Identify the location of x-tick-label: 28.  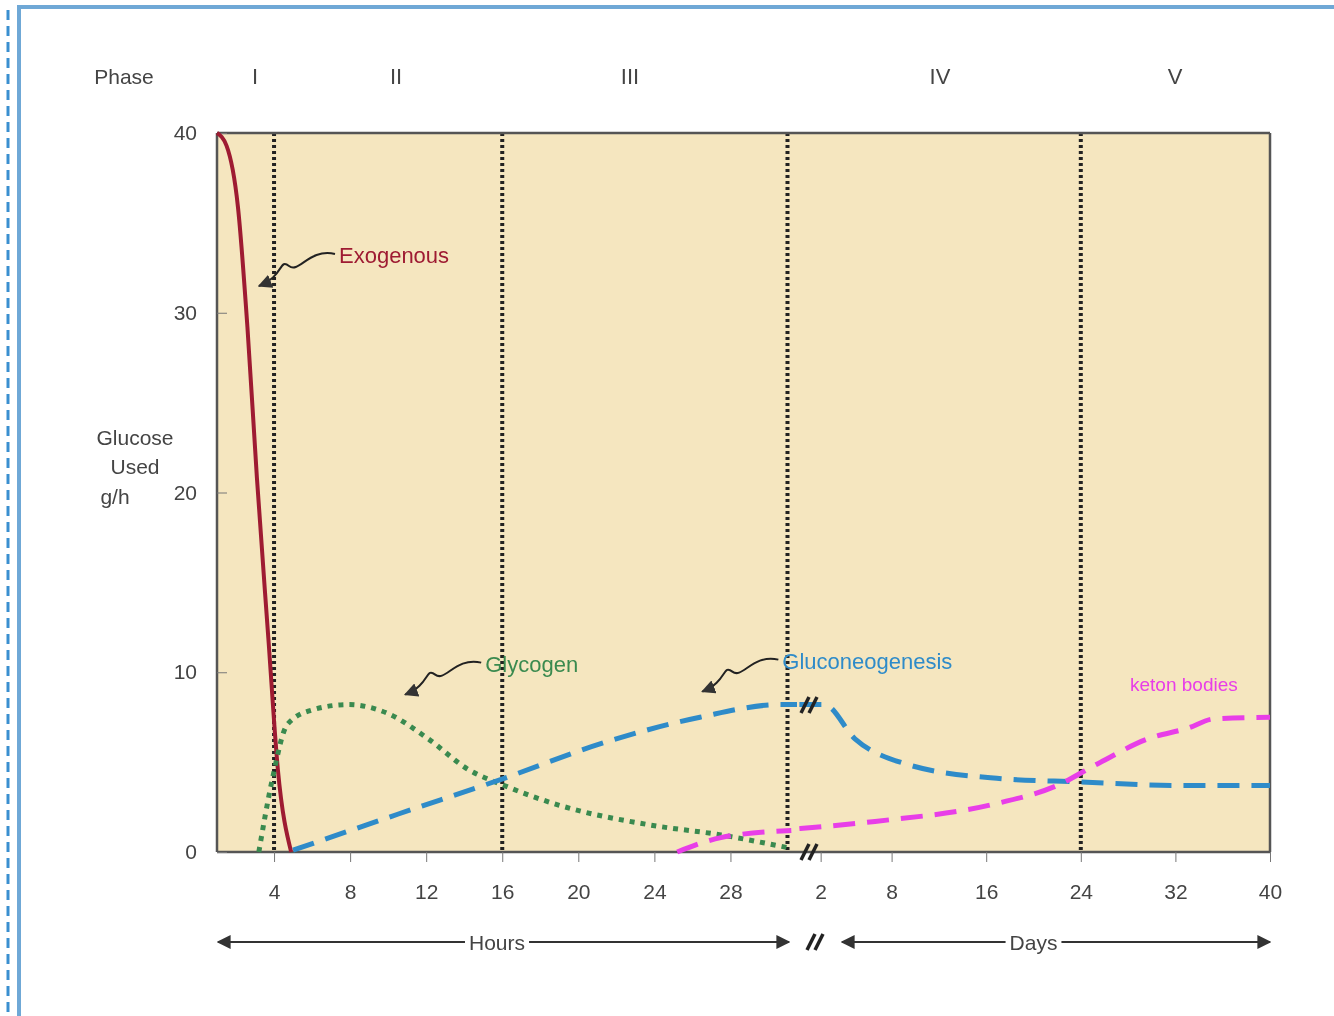
(731, 891).